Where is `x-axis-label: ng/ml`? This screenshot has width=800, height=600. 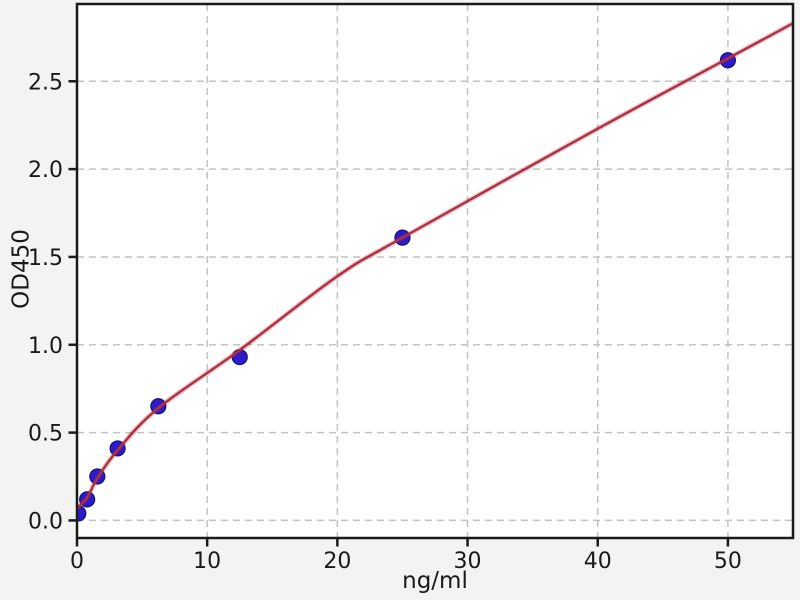 x-axis-label: ng/ml is located at coordinates (435, 581).